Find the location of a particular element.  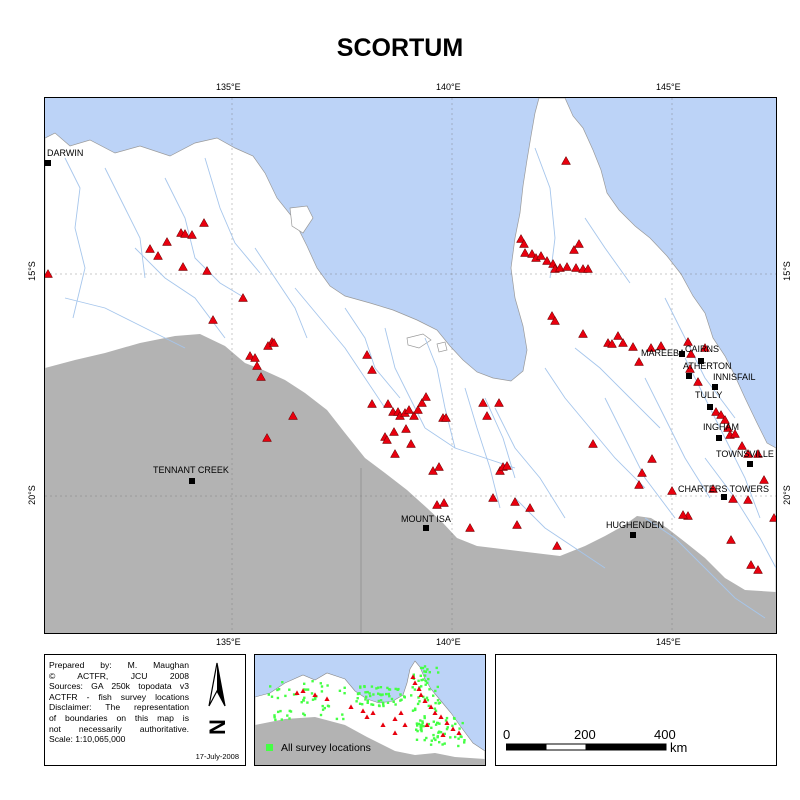

lat-label-right-15: 15°S is located at coordinates (786, 271).